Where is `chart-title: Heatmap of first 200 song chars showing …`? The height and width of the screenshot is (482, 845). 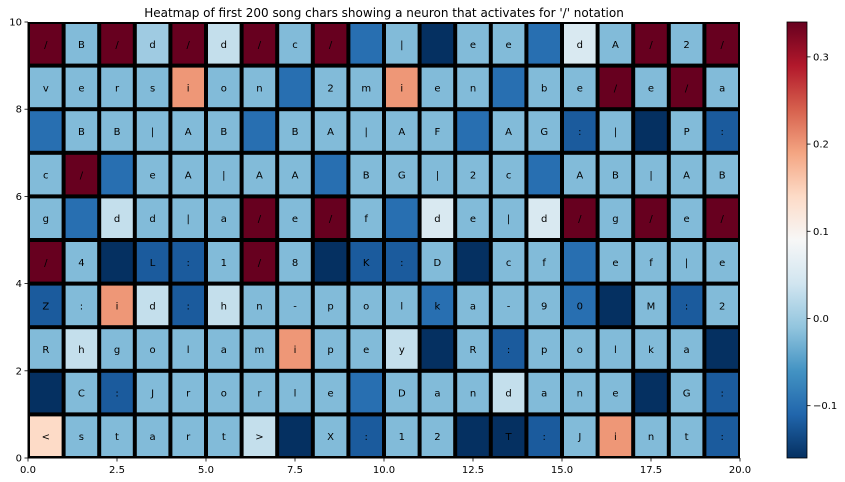
chart-title: Heatmap of first 200 song chars showing … is located at coordinates (384, 13).